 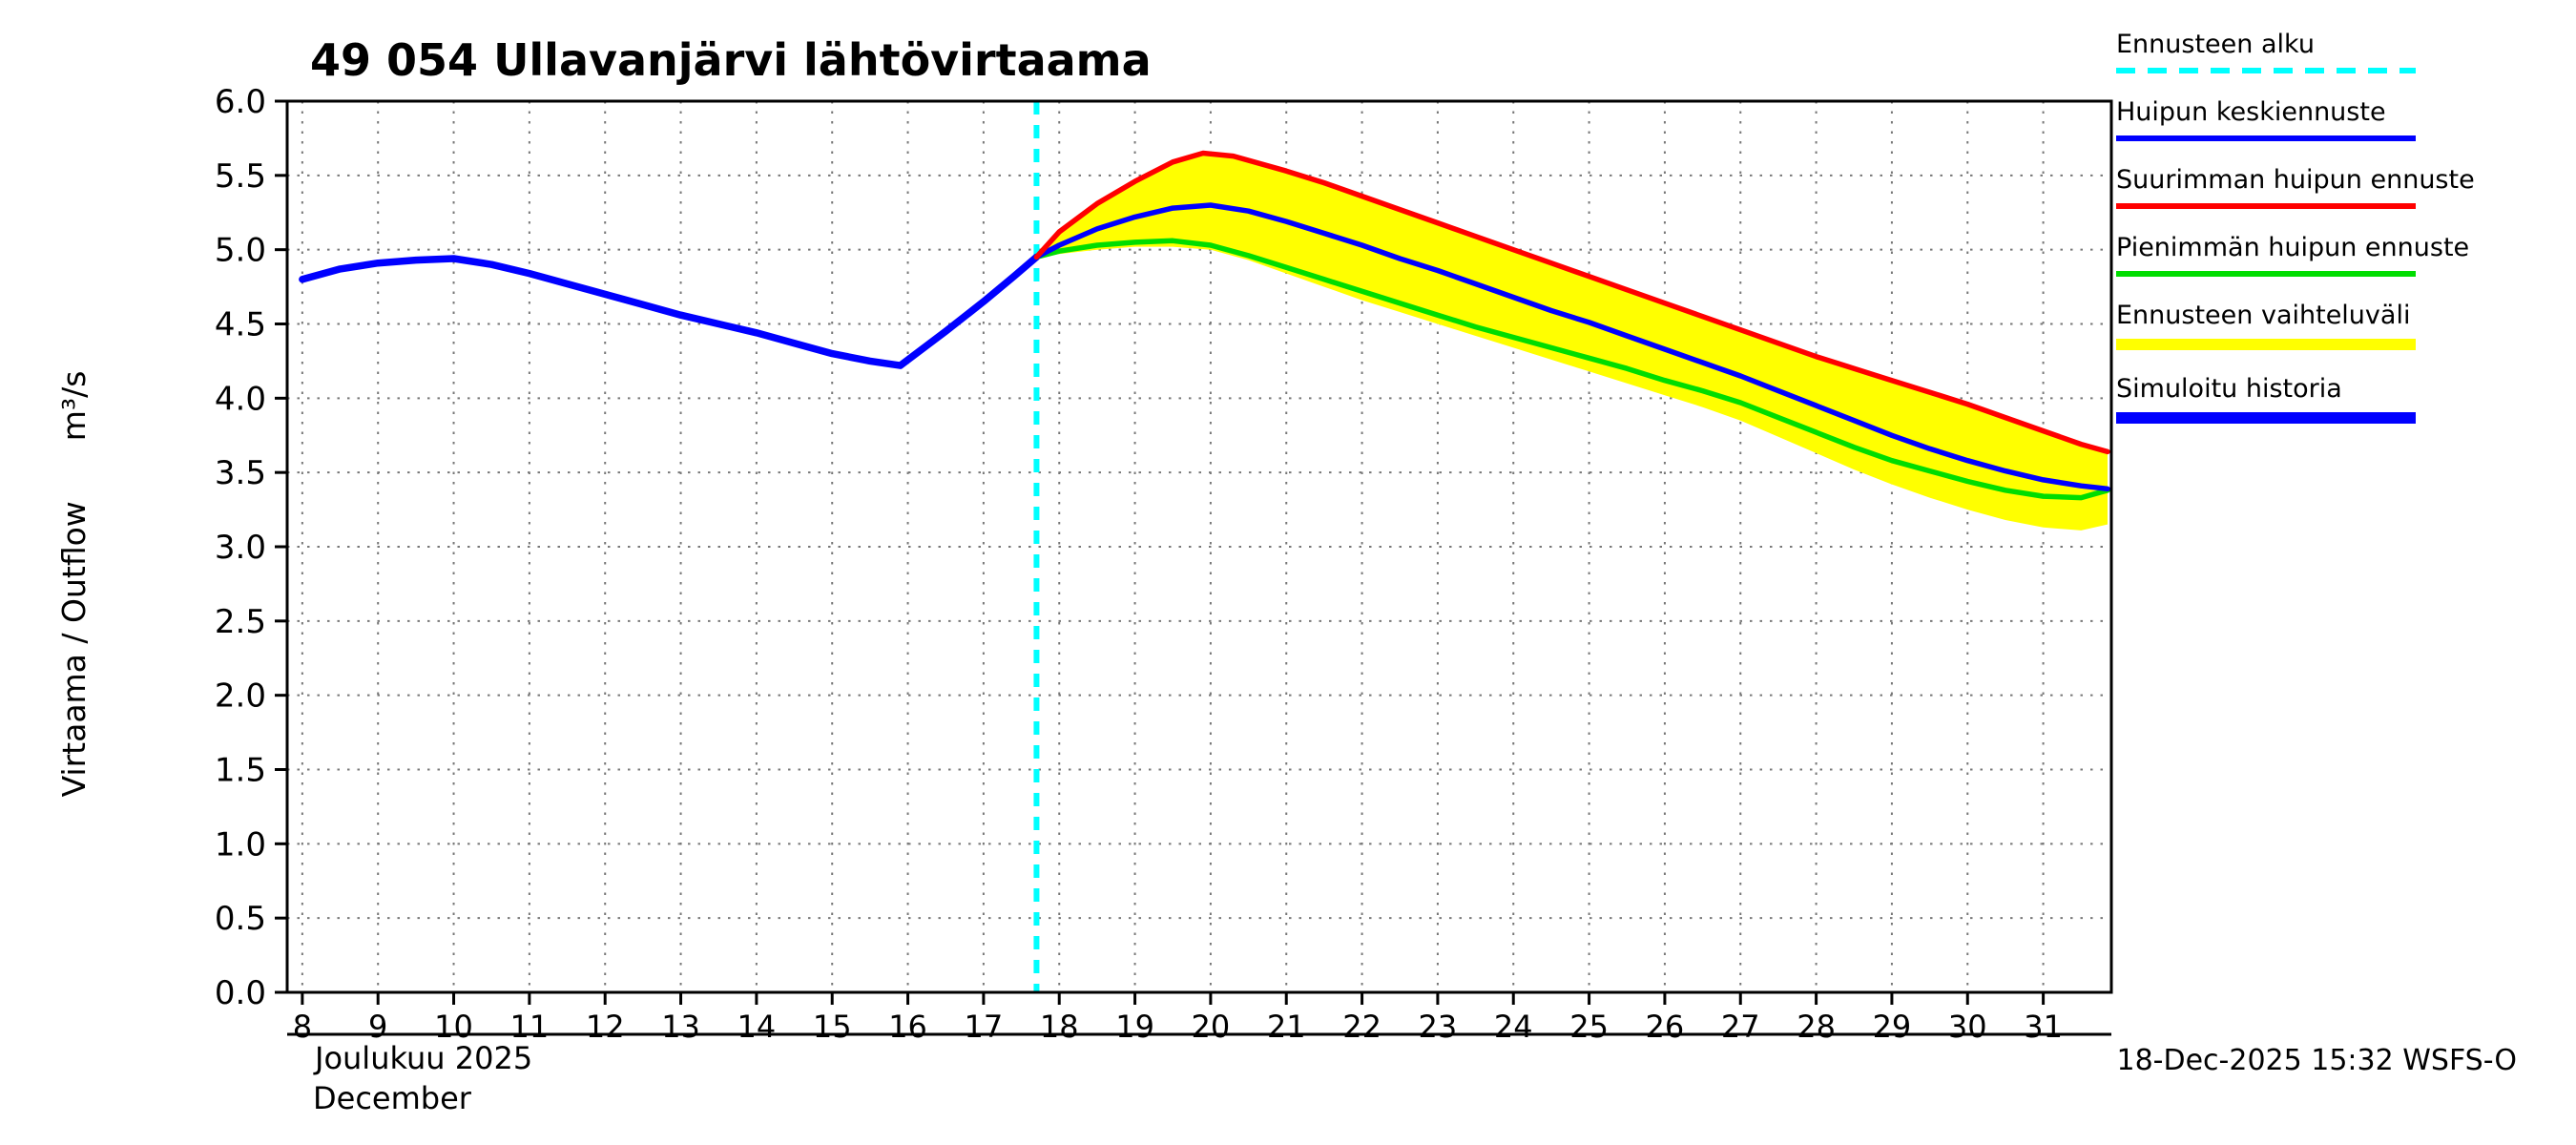 I want to click on mean-peak-swatch-icon, so click(x=2266, y=138).